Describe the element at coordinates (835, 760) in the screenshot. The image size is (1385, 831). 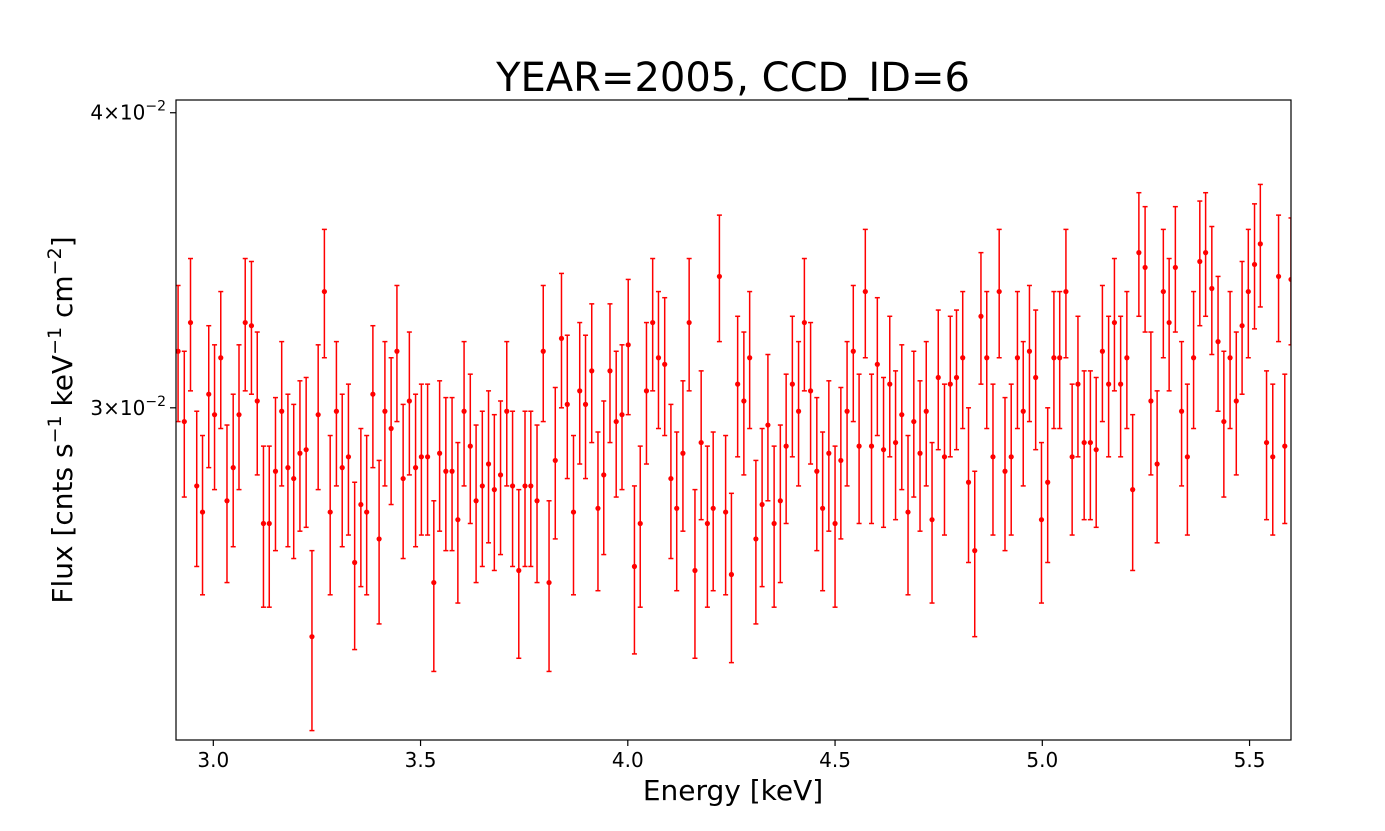
I see `x-tick-label: 4.5` at that location.